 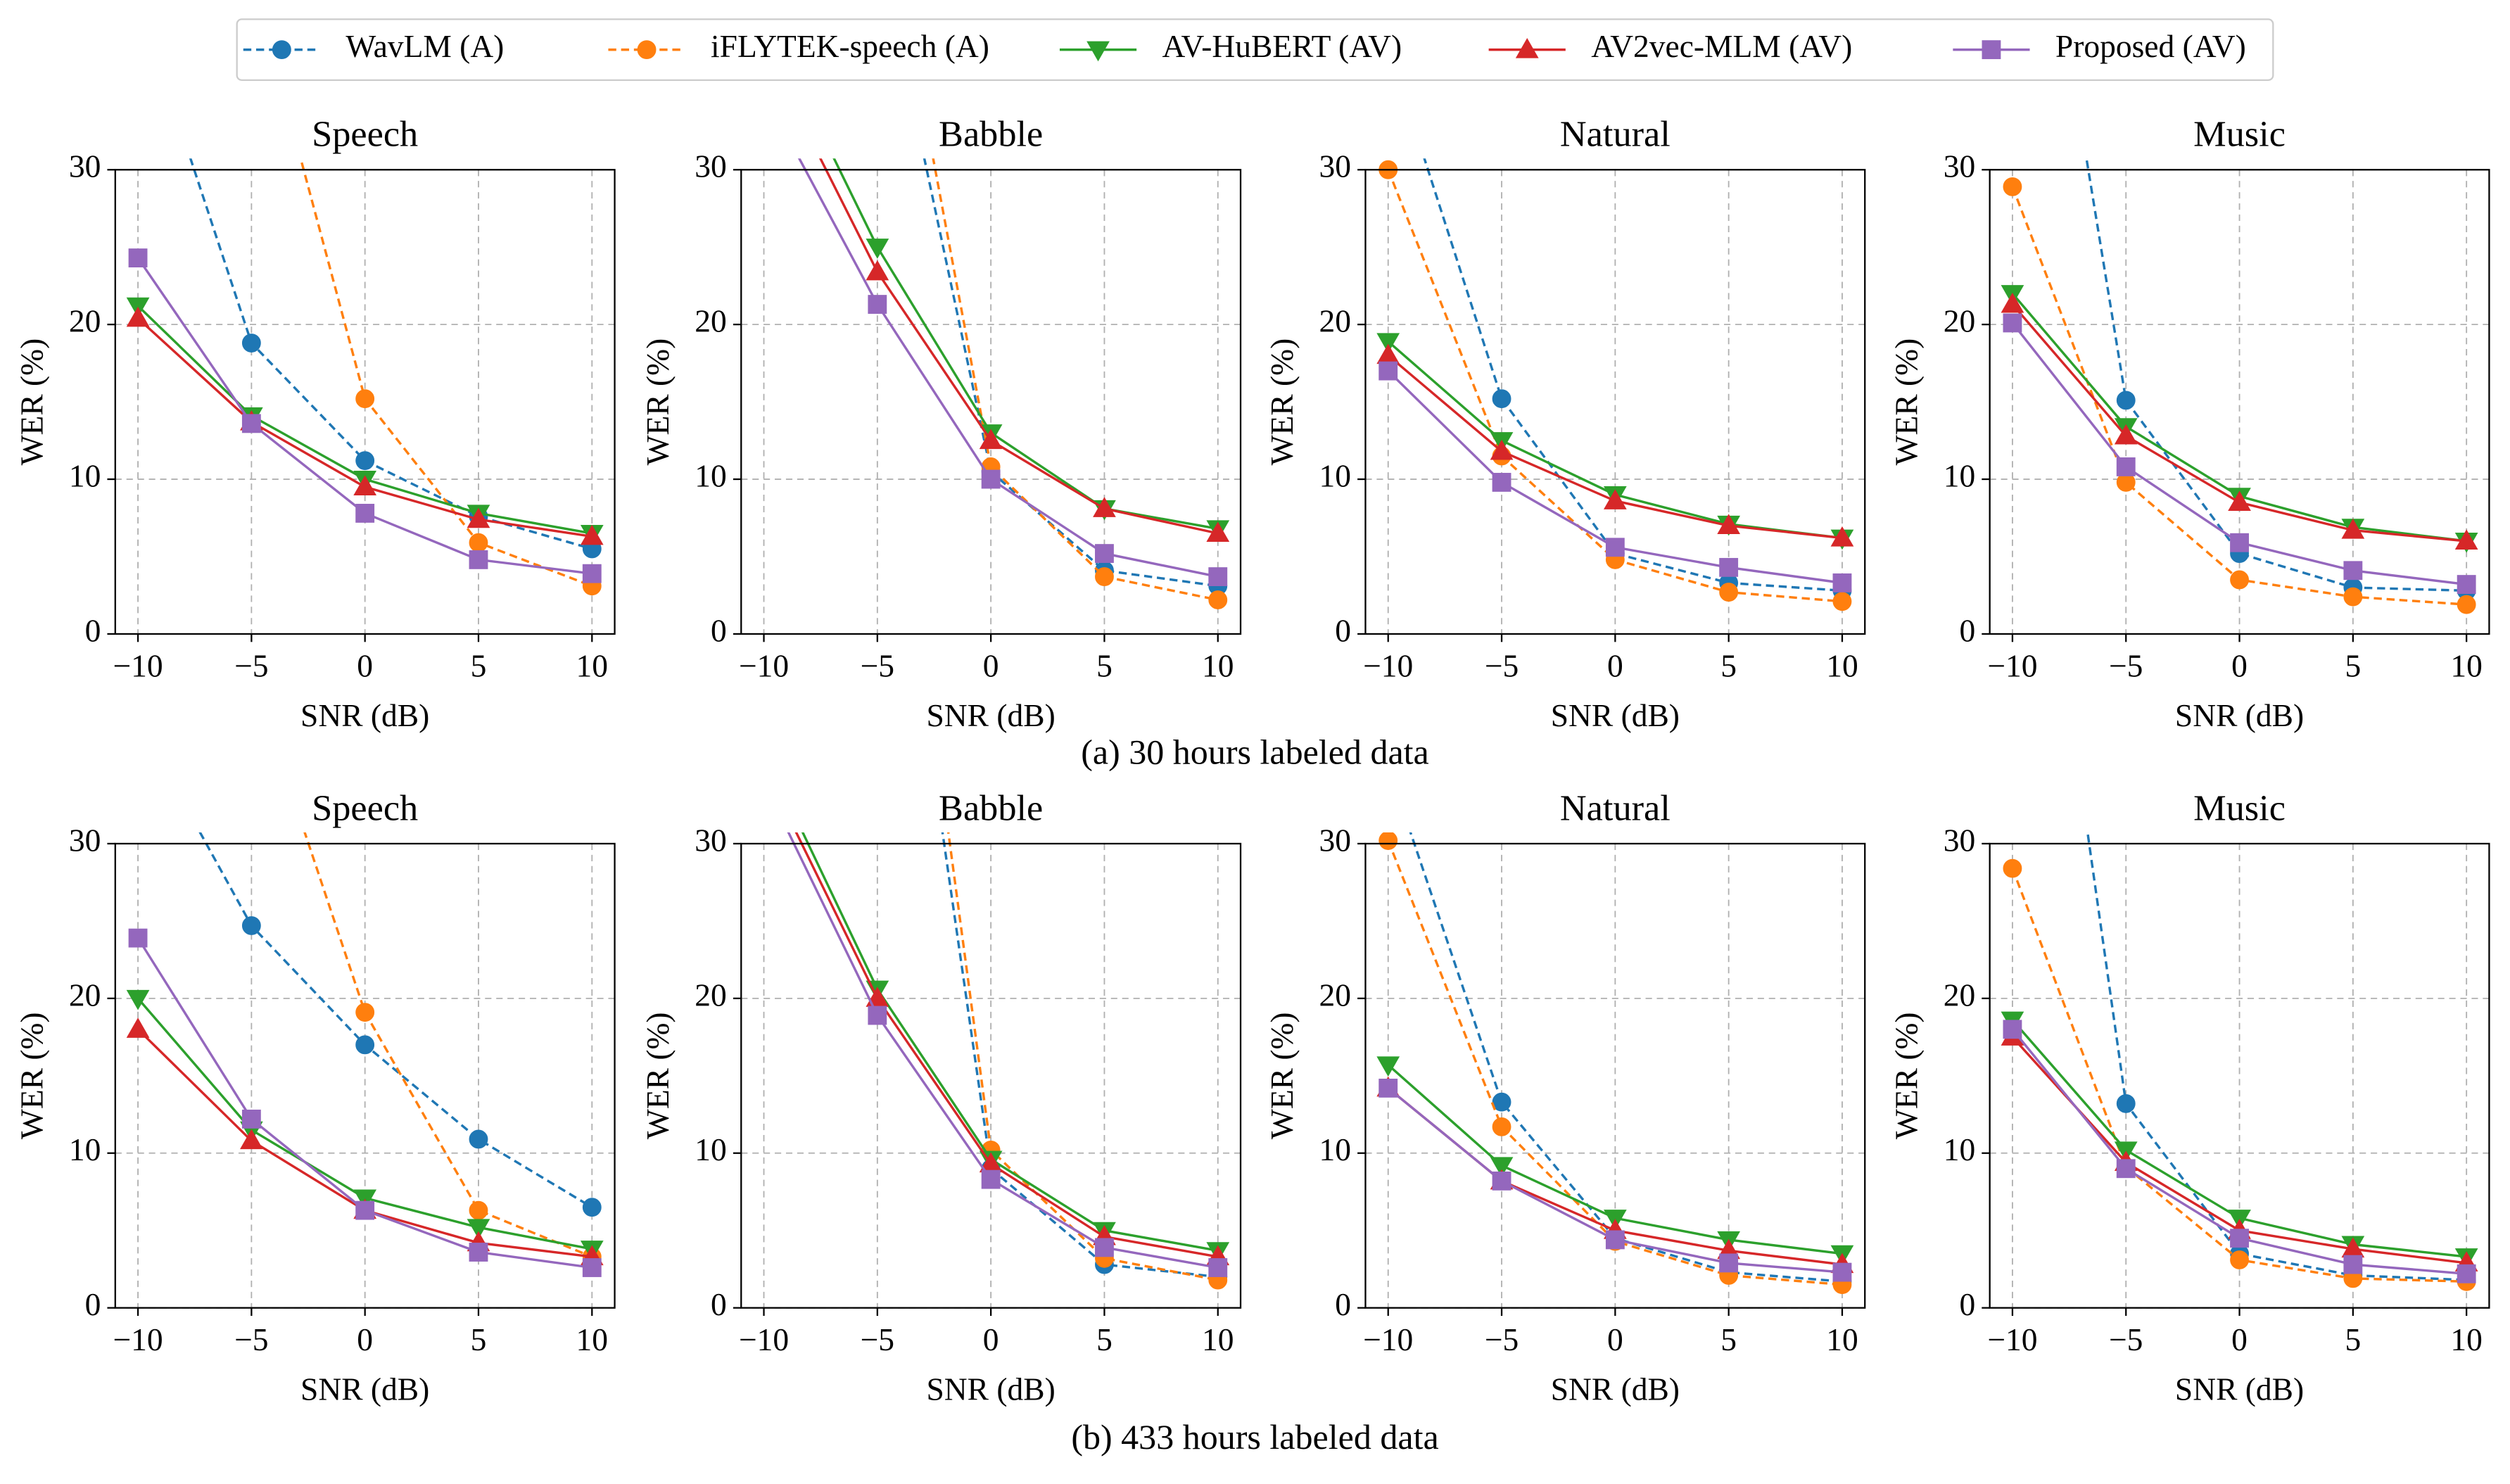 I want to click on legend-label: Proposed (AV), so click(x=2150, y=46).